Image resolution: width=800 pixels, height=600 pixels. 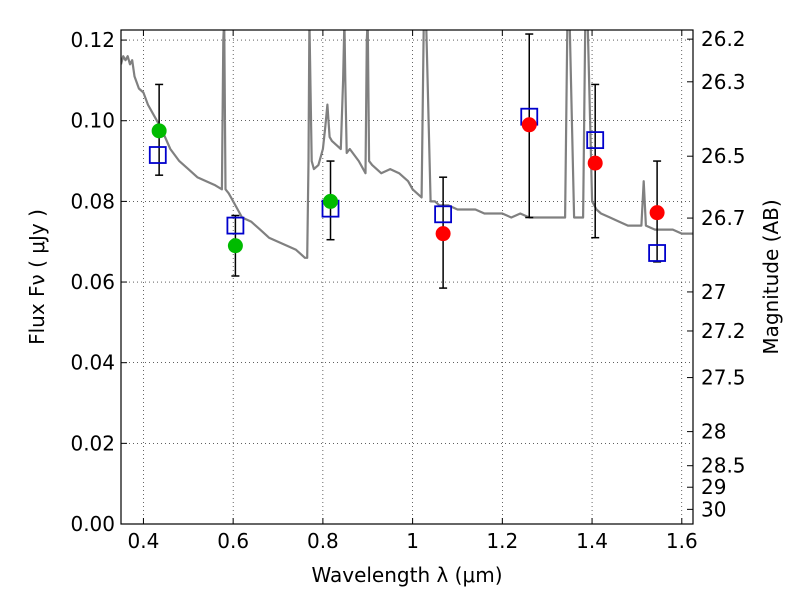 I want to click on x-tick-label: 1.4, so click(x=592, y=541).